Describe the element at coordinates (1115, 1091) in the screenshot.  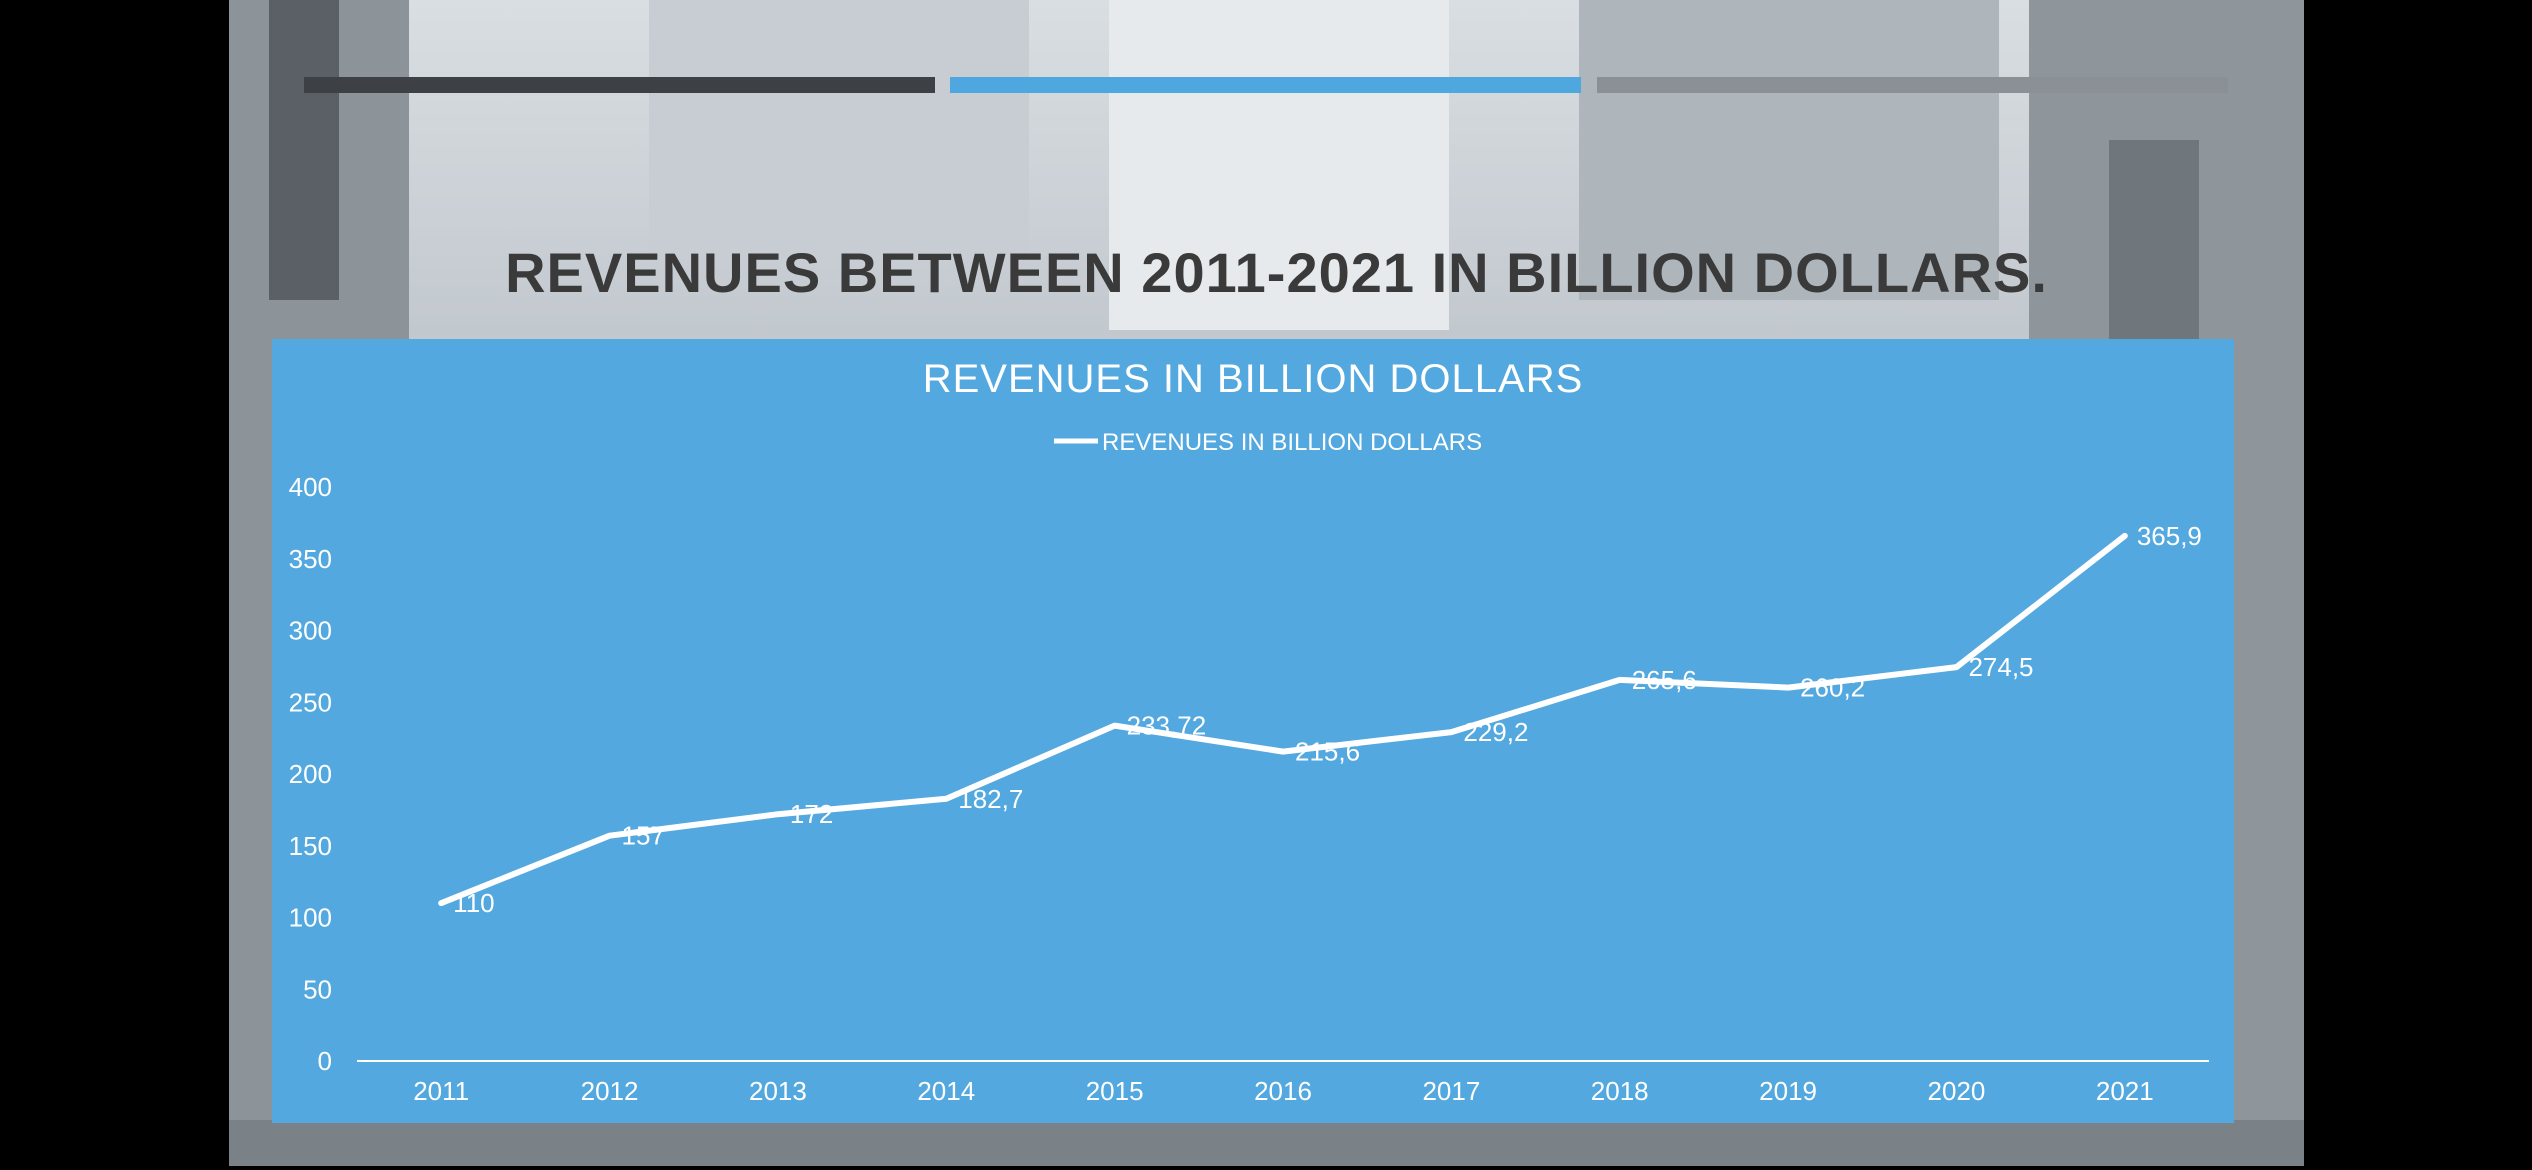
I see `x-tick-label: 2015` at that location.